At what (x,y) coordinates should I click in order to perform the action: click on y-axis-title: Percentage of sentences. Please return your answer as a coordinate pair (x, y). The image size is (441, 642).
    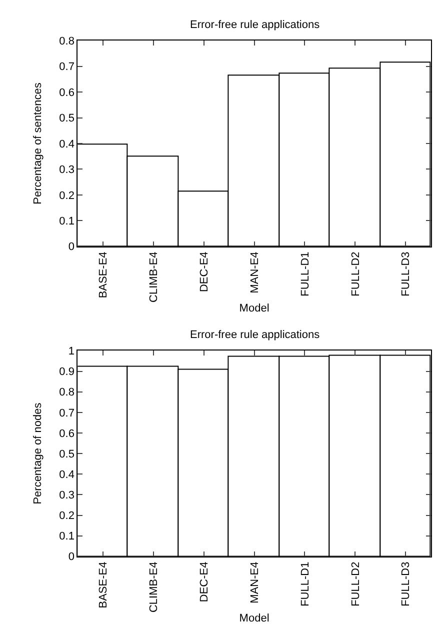
    Looking at the image, I should click on (38, 143).